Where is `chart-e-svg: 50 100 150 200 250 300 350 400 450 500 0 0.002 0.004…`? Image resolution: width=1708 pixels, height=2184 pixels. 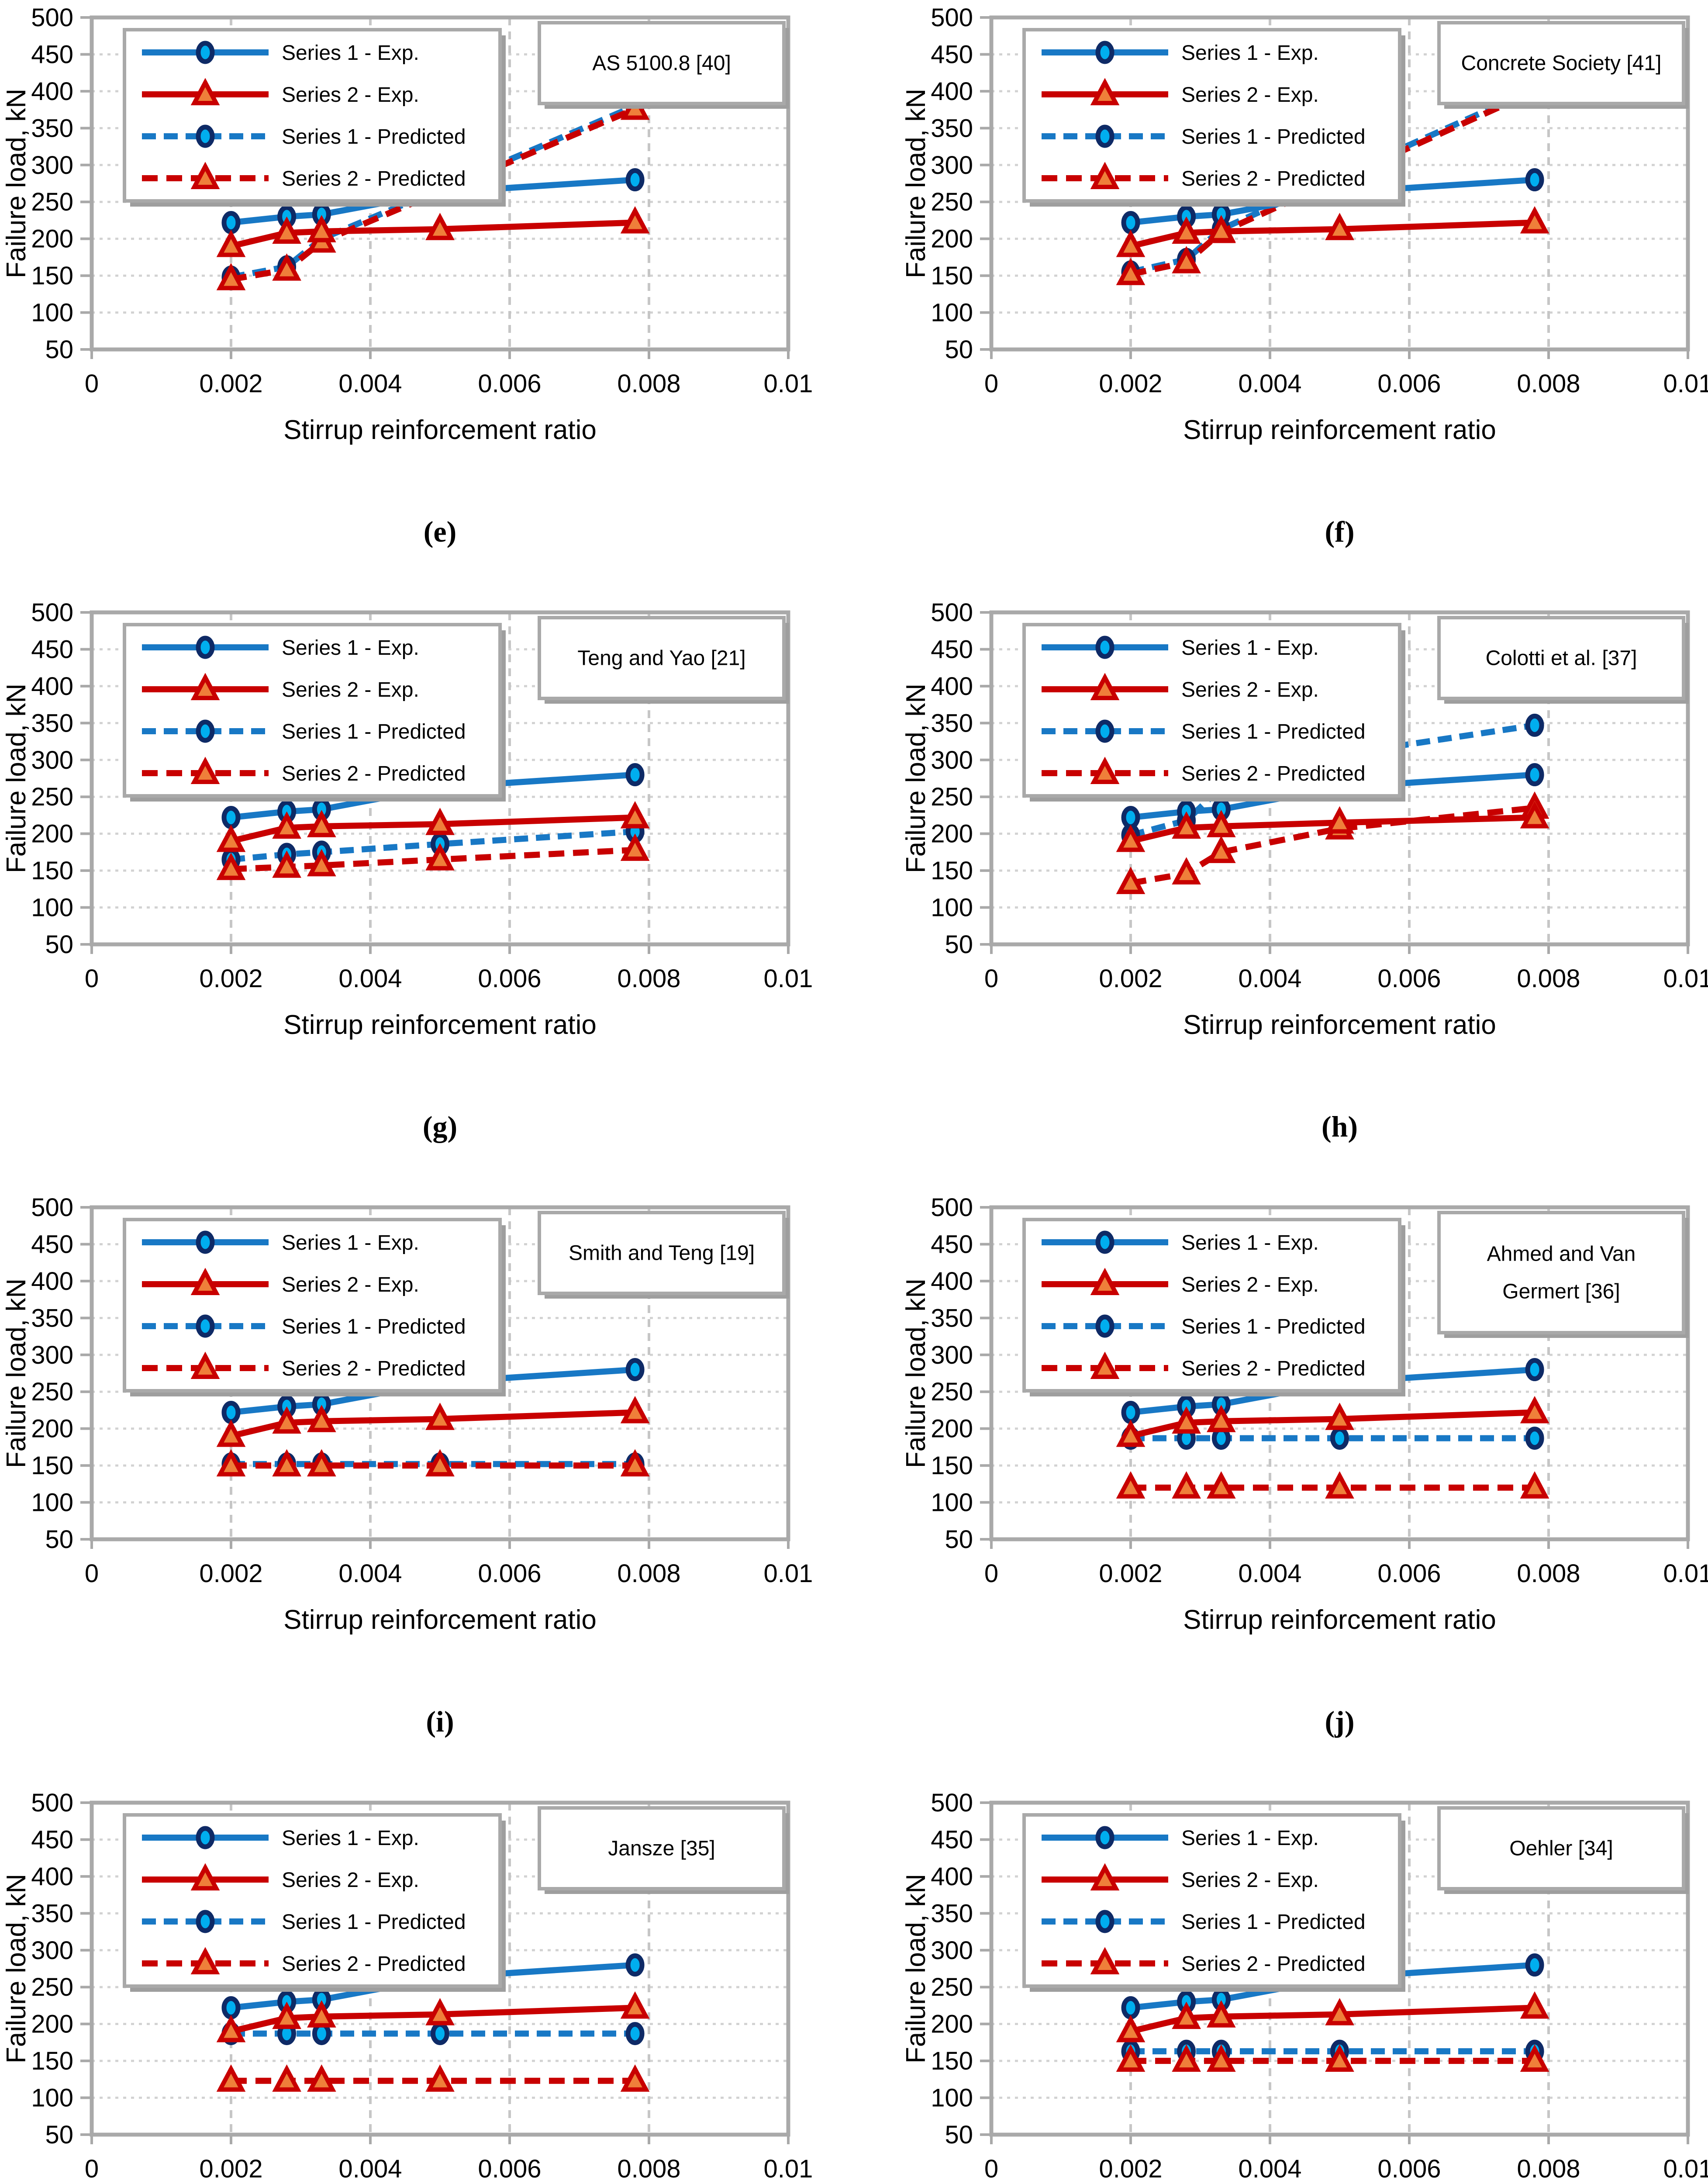 chart-e-svg: 50 100 150 200 250 300 350 400 450 500 0 0.002 0.004… is located at coordinates (407, 224).